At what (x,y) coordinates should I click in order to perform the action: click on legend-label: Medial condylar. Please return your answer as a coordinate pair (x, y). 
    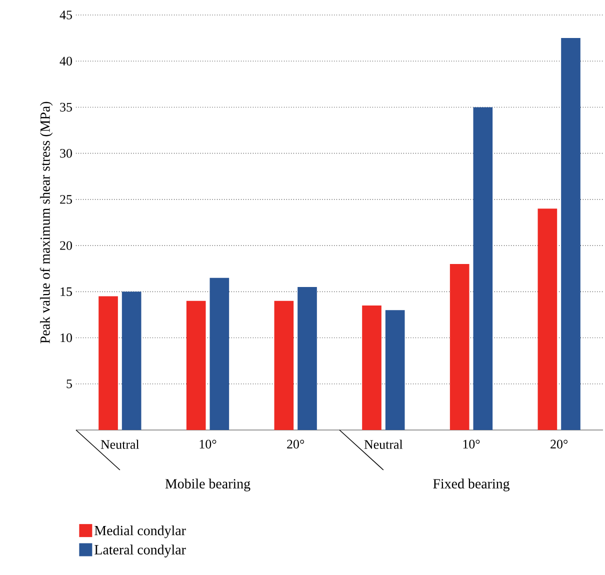
    Looking at the image, I should click on (140, 531).